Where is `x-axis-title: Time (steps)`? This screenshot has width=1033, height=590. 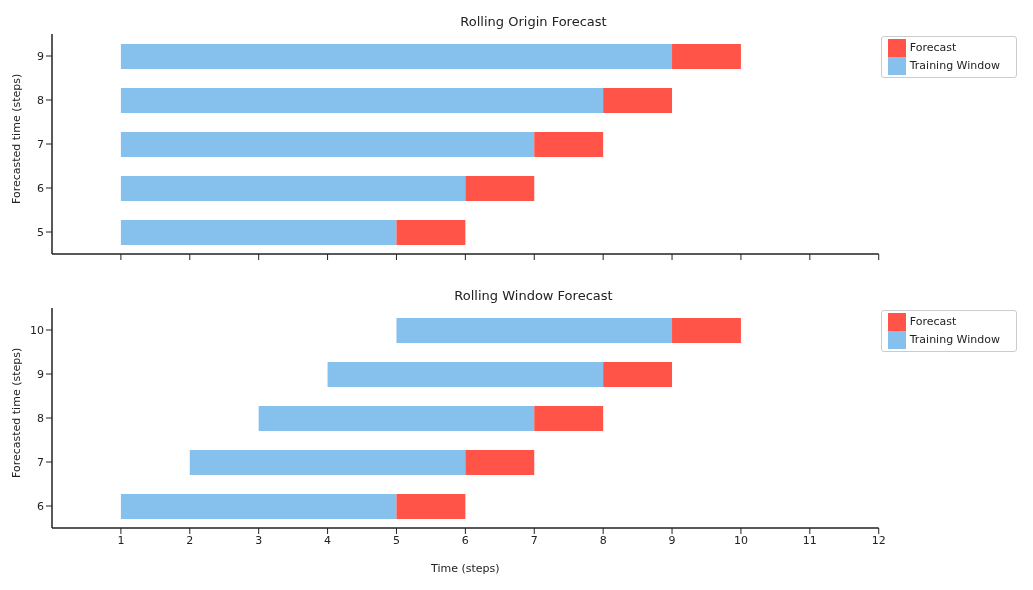
x-axis-title: Time (steps) is located at coordinates (465, 568).